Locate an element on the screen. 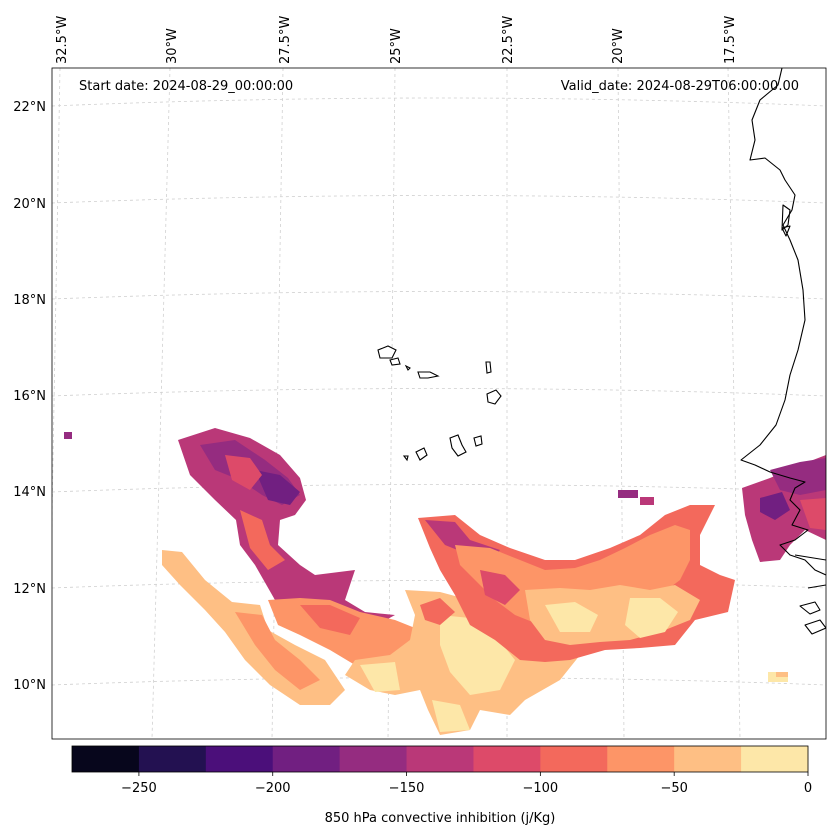 Image resolution: width=837 pixels, height=836 pixels. lat-tick: 16°N is located at coordinates (29, 396).